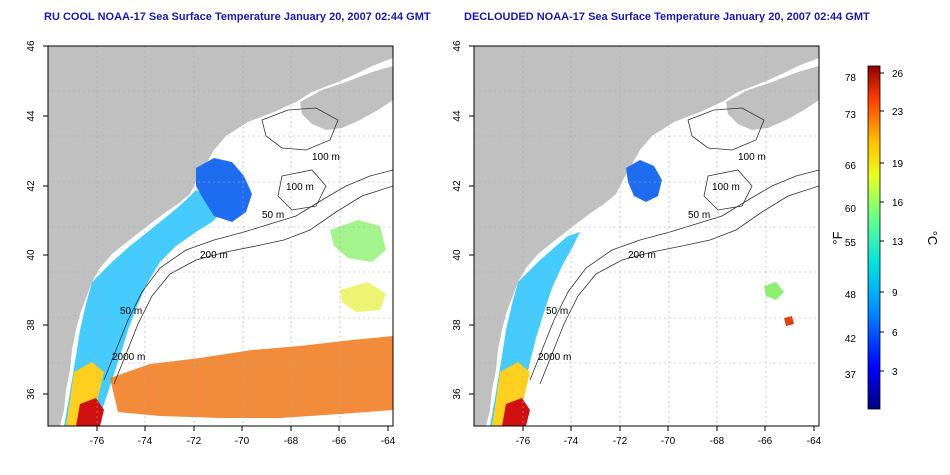  I want to click on right-contour-label-3: 50 m, so click(699, 215).